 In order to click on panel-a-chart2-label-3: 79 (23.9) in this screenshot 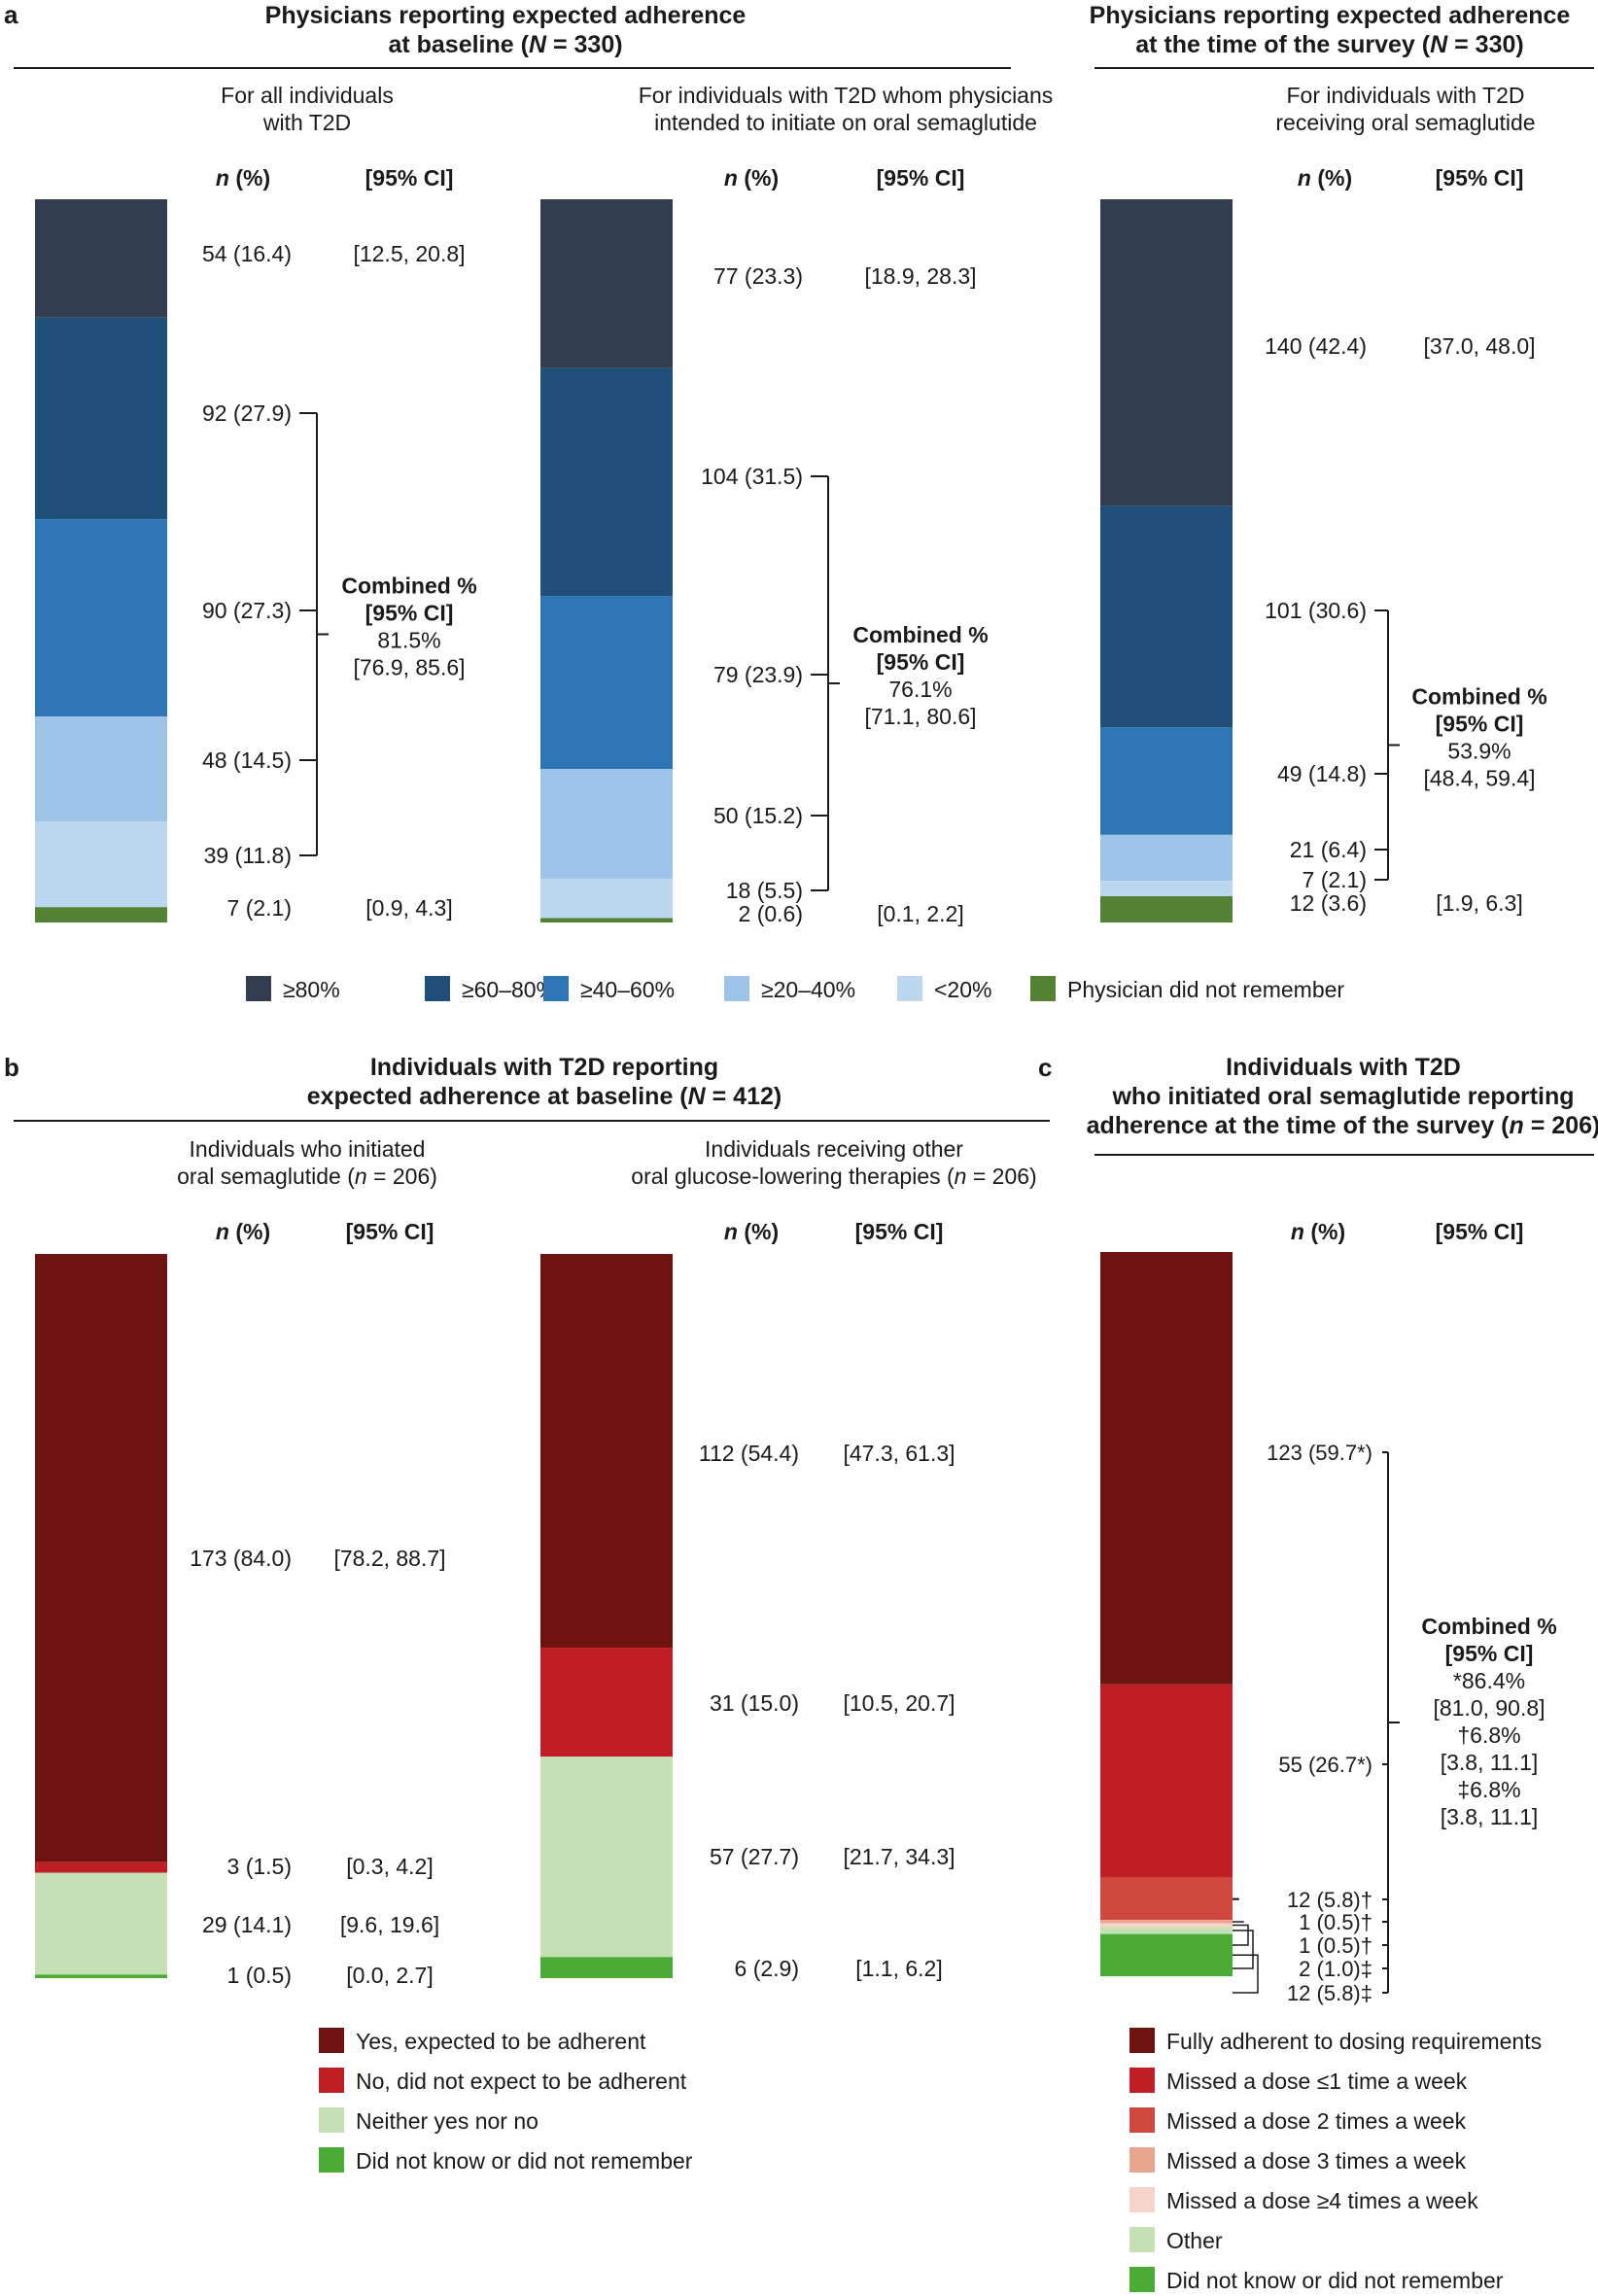, I will do `click(758, 674)`.